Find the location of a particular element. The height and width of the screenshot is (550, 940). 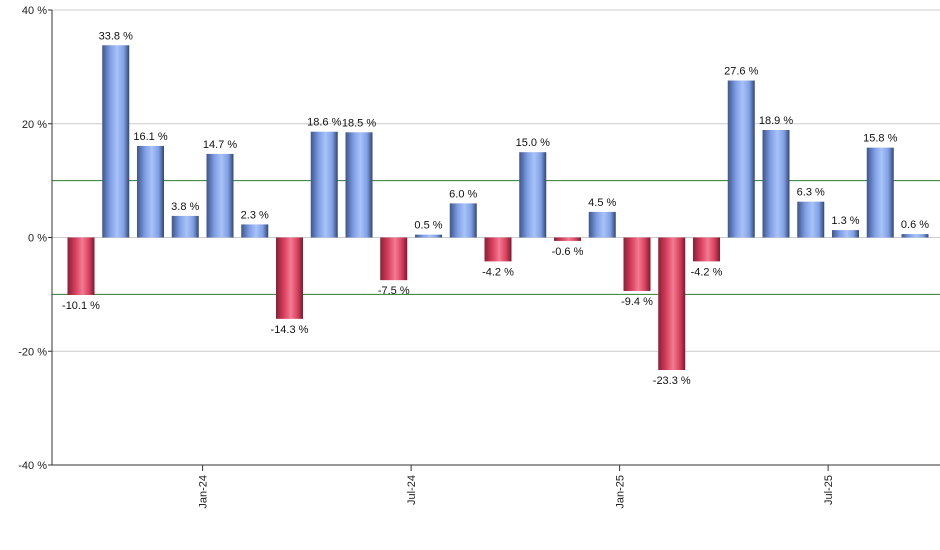

data-label: -23.3 % is located at coordinates (672, 381).